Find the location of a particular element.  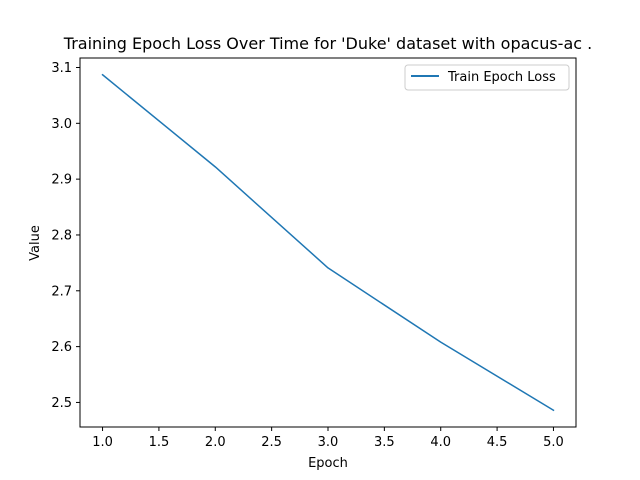

x-axis-label: Epoch is located at coordinates (328, 463).